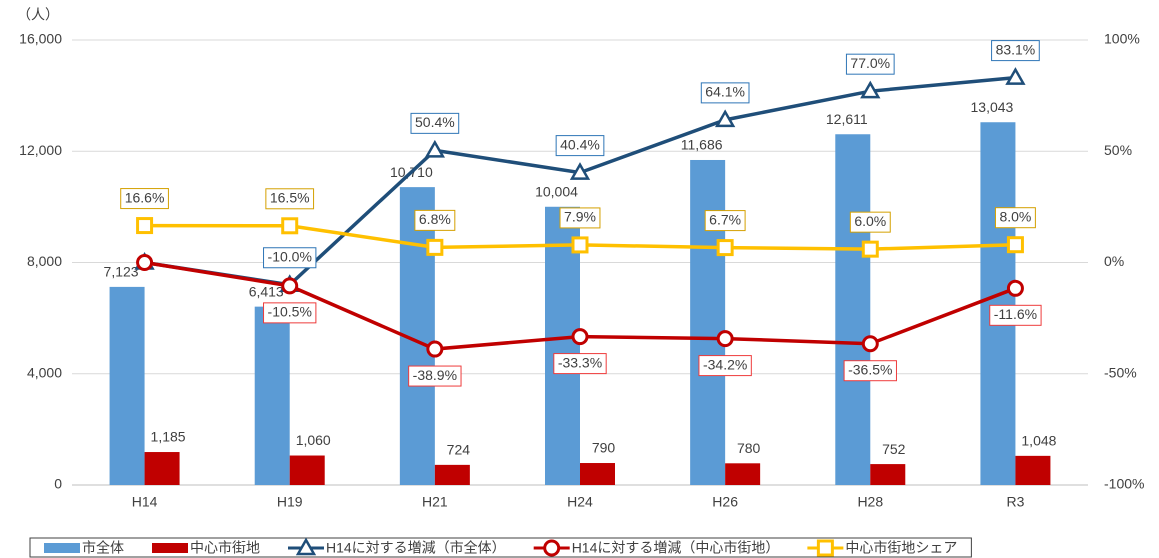 Image resolution: width=1159 pixels, height=558 pixels. I want to click on line-value-label: 7.9%, so click(580, 217).